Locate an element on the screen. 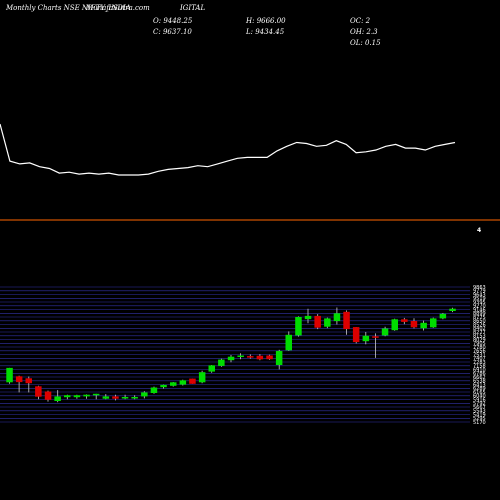  y-tick-label: 5419 is located at coordinates (479, 415).